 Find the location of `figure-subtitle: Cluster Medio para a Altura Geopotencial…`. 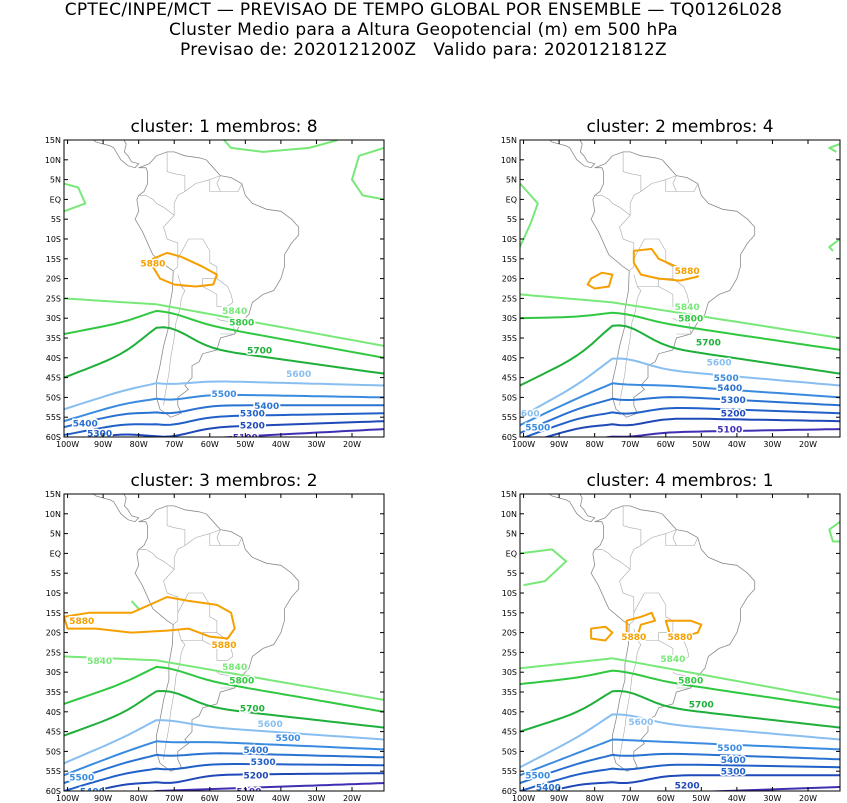

figure-subtitle: Cluster Medio para a Altura Geopotencial… is located at coordinates (423, 30).